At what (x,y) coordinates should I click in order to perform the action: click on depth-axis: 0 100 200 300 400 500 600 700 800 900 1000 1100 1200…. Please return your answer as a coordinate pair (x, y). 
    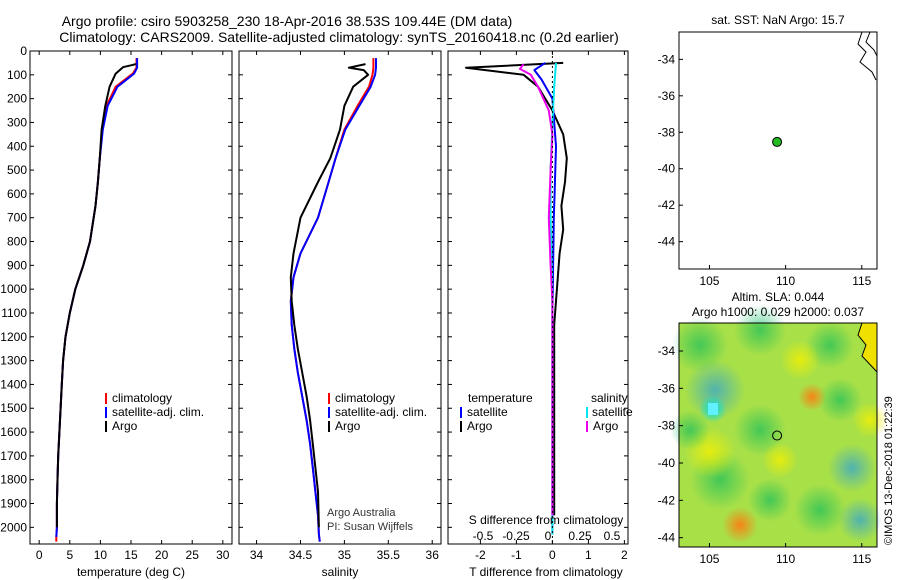
    Looking at the image, I should click on (13, 289).